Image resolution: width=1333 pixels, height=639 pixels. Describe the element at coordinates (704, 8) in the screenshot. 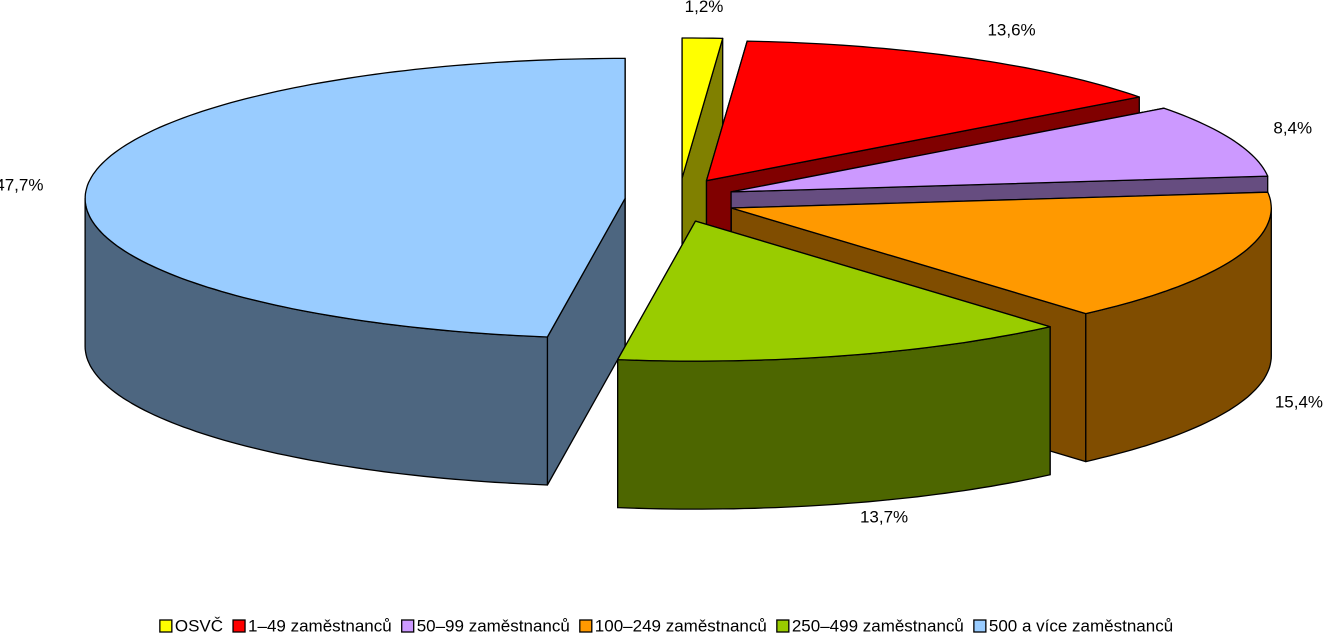

I see `data-label: 1,2%` at that location.